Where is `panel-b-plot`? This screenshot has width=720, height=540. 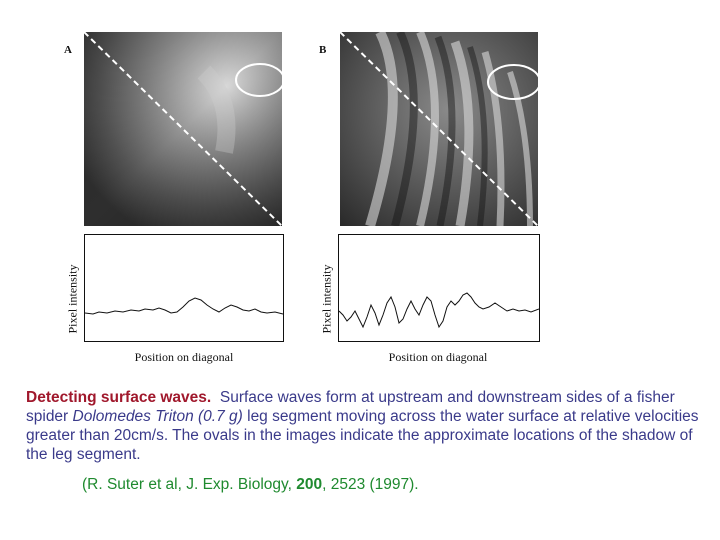
panel-b-plot is located at coordinates (439, 288).